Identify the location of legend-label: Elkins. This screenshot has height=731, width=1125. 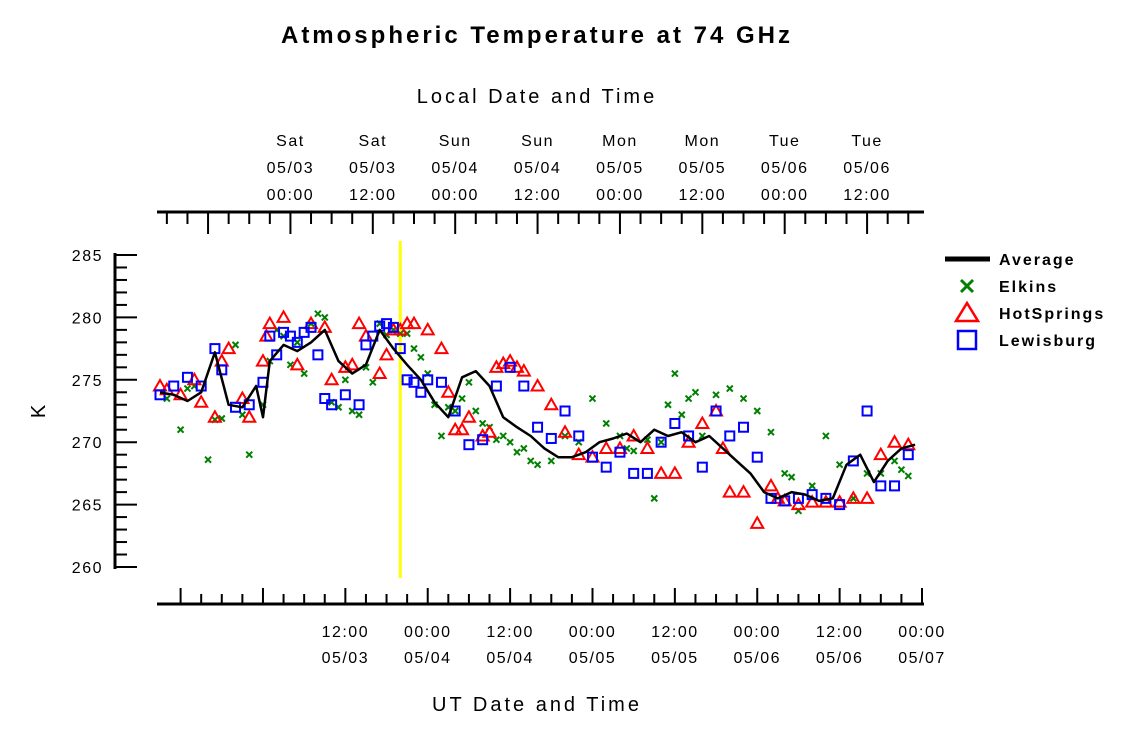
(1028, 287).